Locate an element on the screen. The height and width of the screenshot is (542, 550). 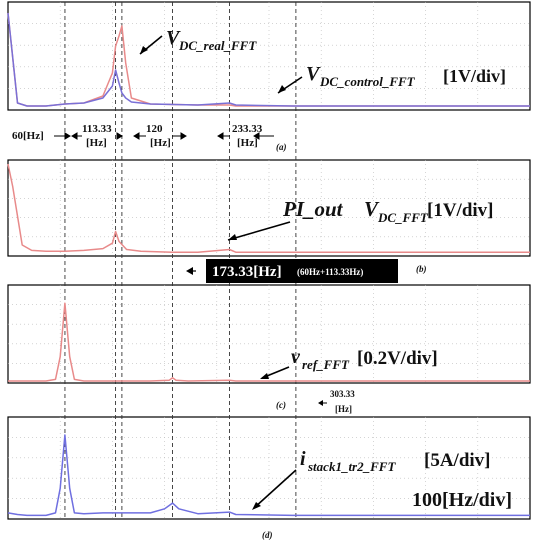
panel-c-series is located at coordinates (269, 342).